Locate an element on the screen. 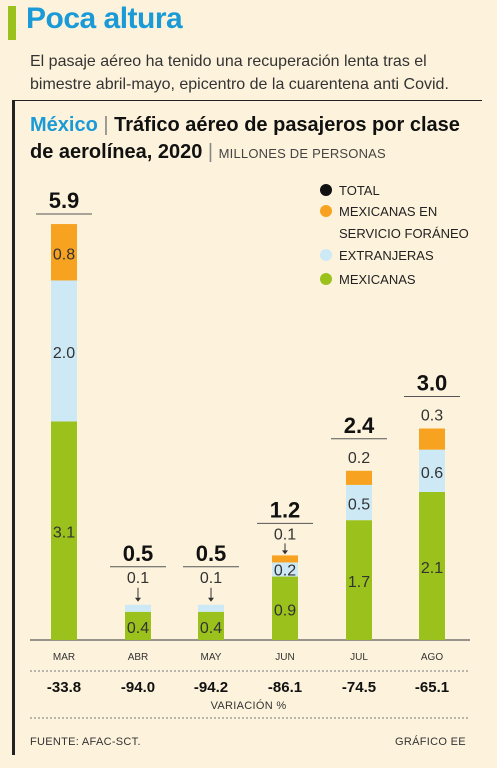  legend-label-0: TOTAL is located at coordinates (359, 190).